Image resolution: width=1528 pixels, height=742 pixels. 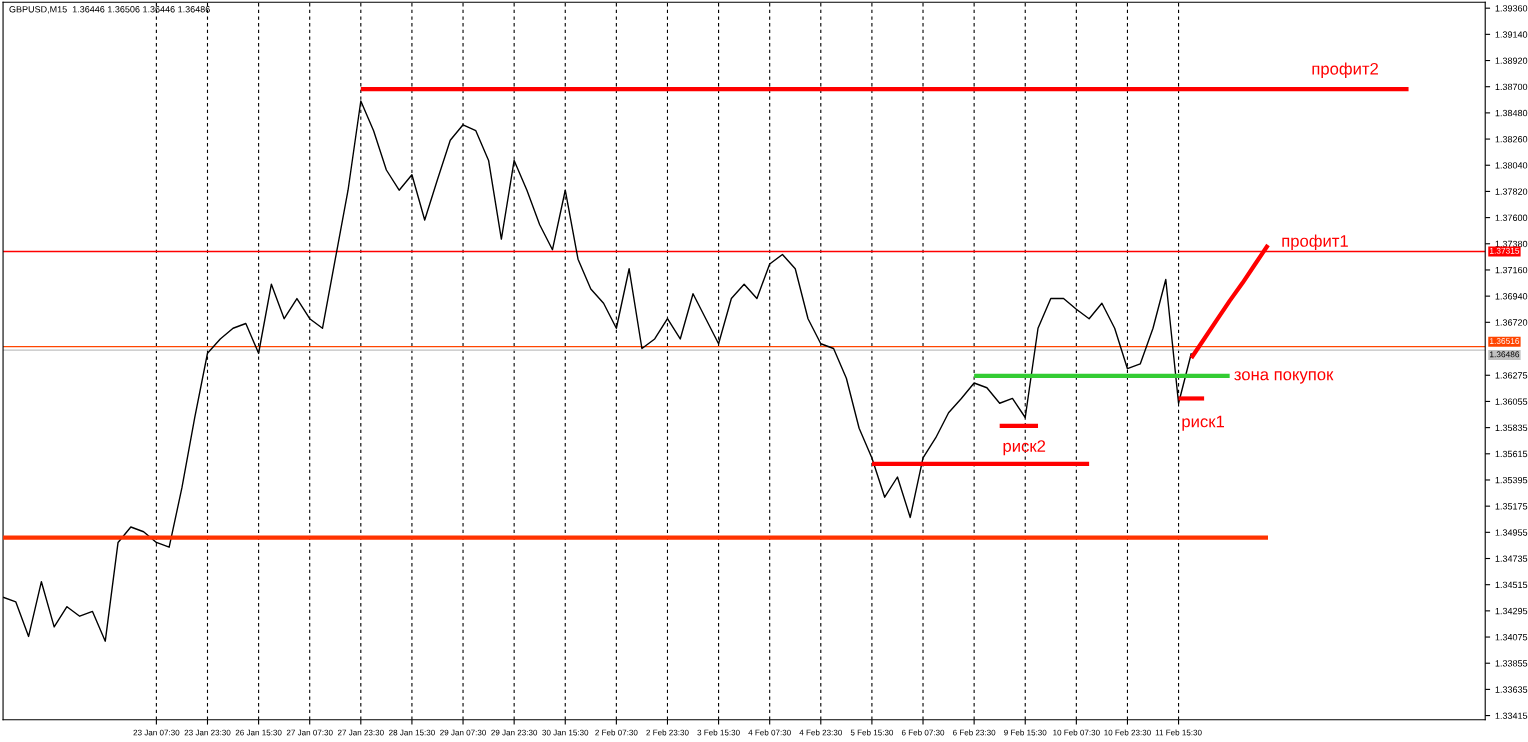 What do you see at coordinates (463, 732) in the screenshot?
I see `x-tick-label: 29 Jan 07:30` at bounding box center [463, 732].